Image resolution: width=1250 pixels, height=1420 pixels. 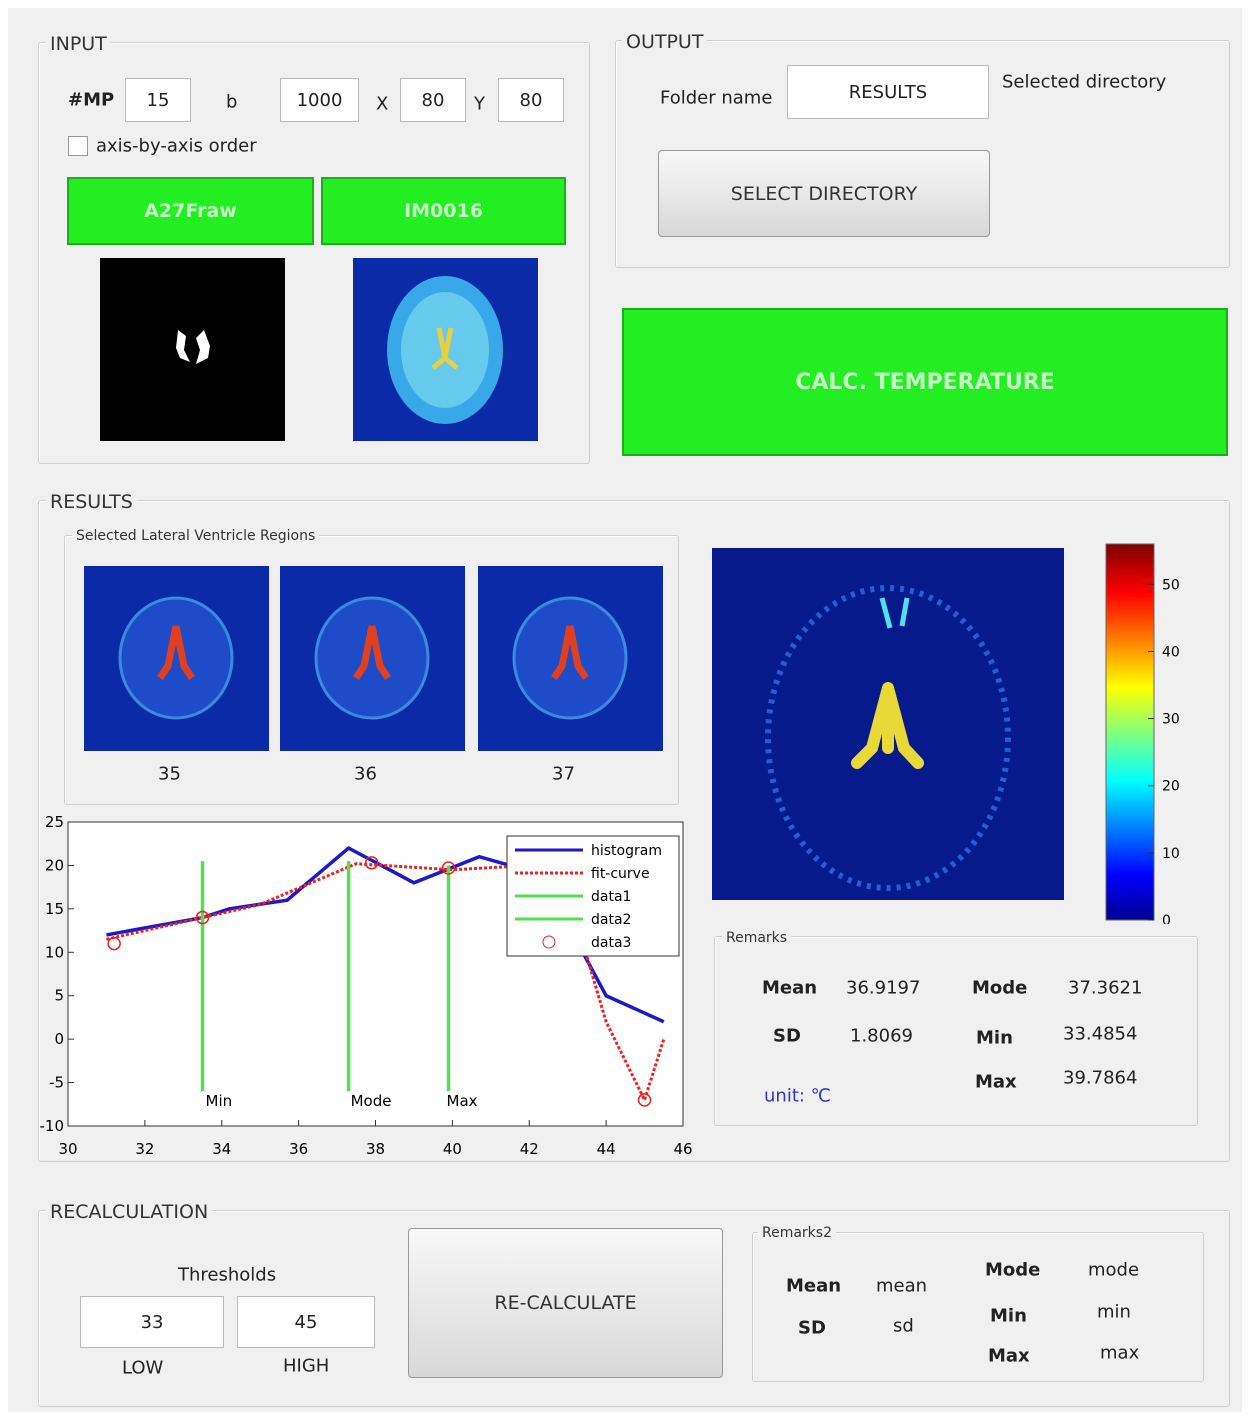 What do you see at coordinates (925, 382) in the screenshot?
I see `calc-button: CALC. TEMPERATURE` at bounding box center [925, 382].